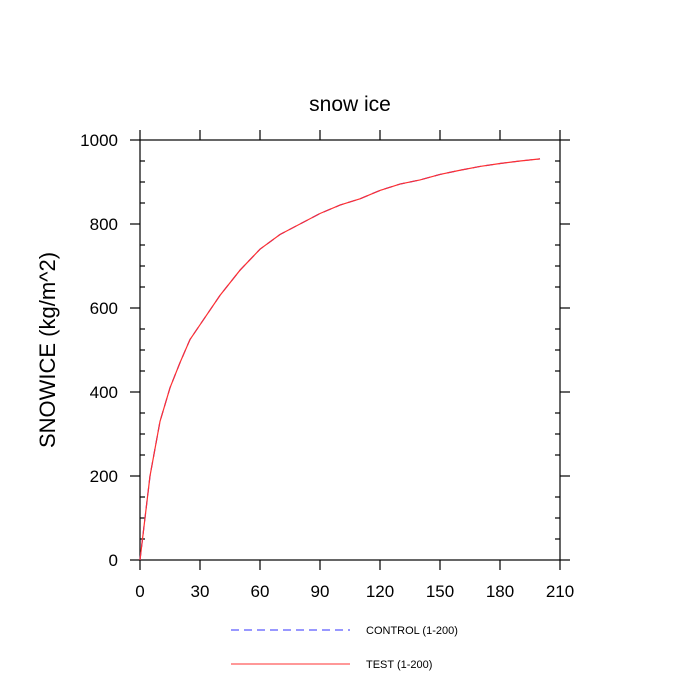 The height and width of the screenshot is (700, 700). I want to click on x-tick-label: 120, so click(380, 591).